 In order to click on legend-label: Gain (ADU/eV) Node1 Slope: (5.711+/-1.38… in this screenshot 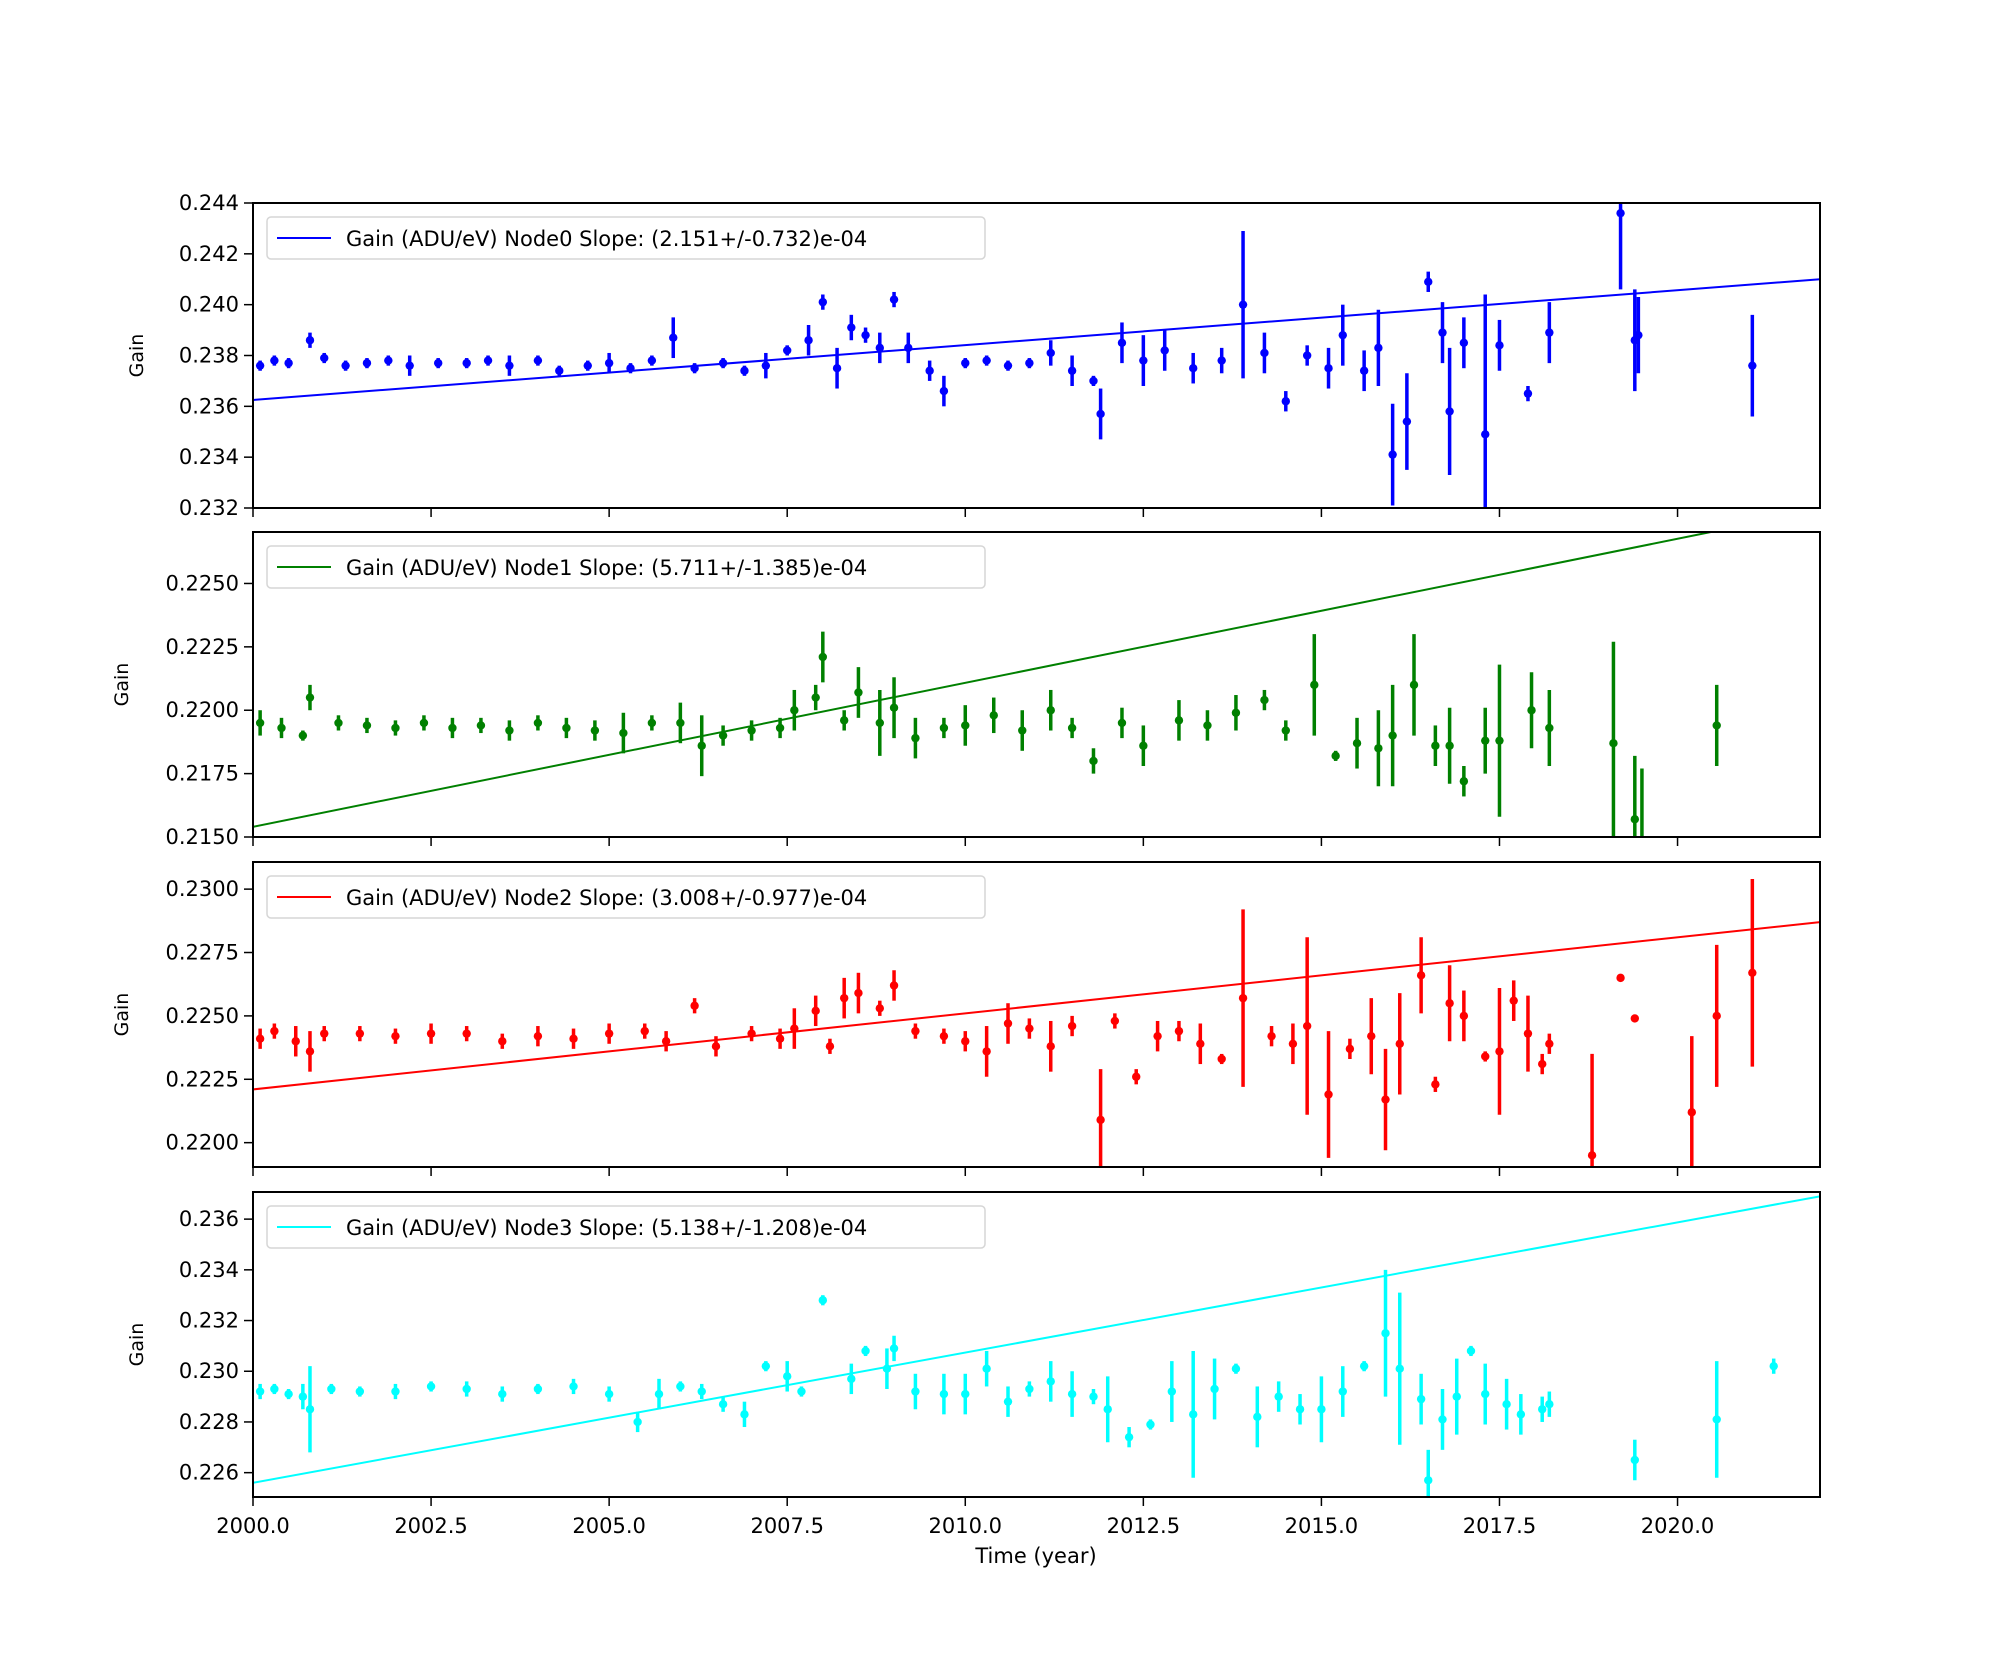, I will do `click(606, 568)`.